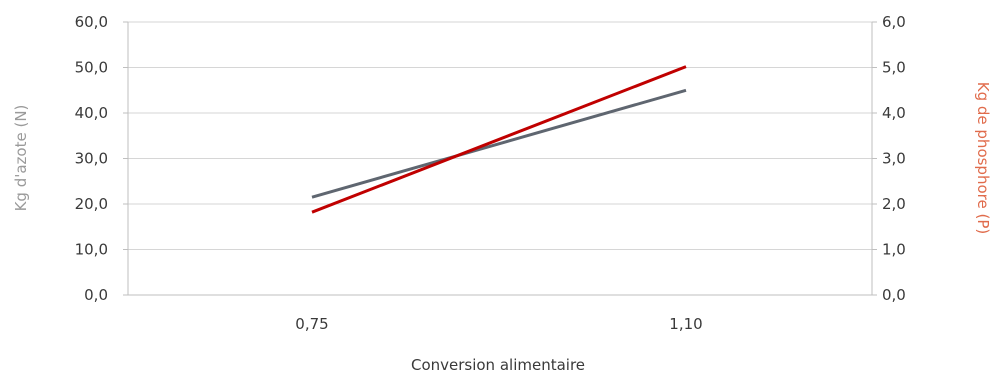 This screenshot has width=992, height=374. I want to click on left-tick-label: 60,0, so click(91, 22).